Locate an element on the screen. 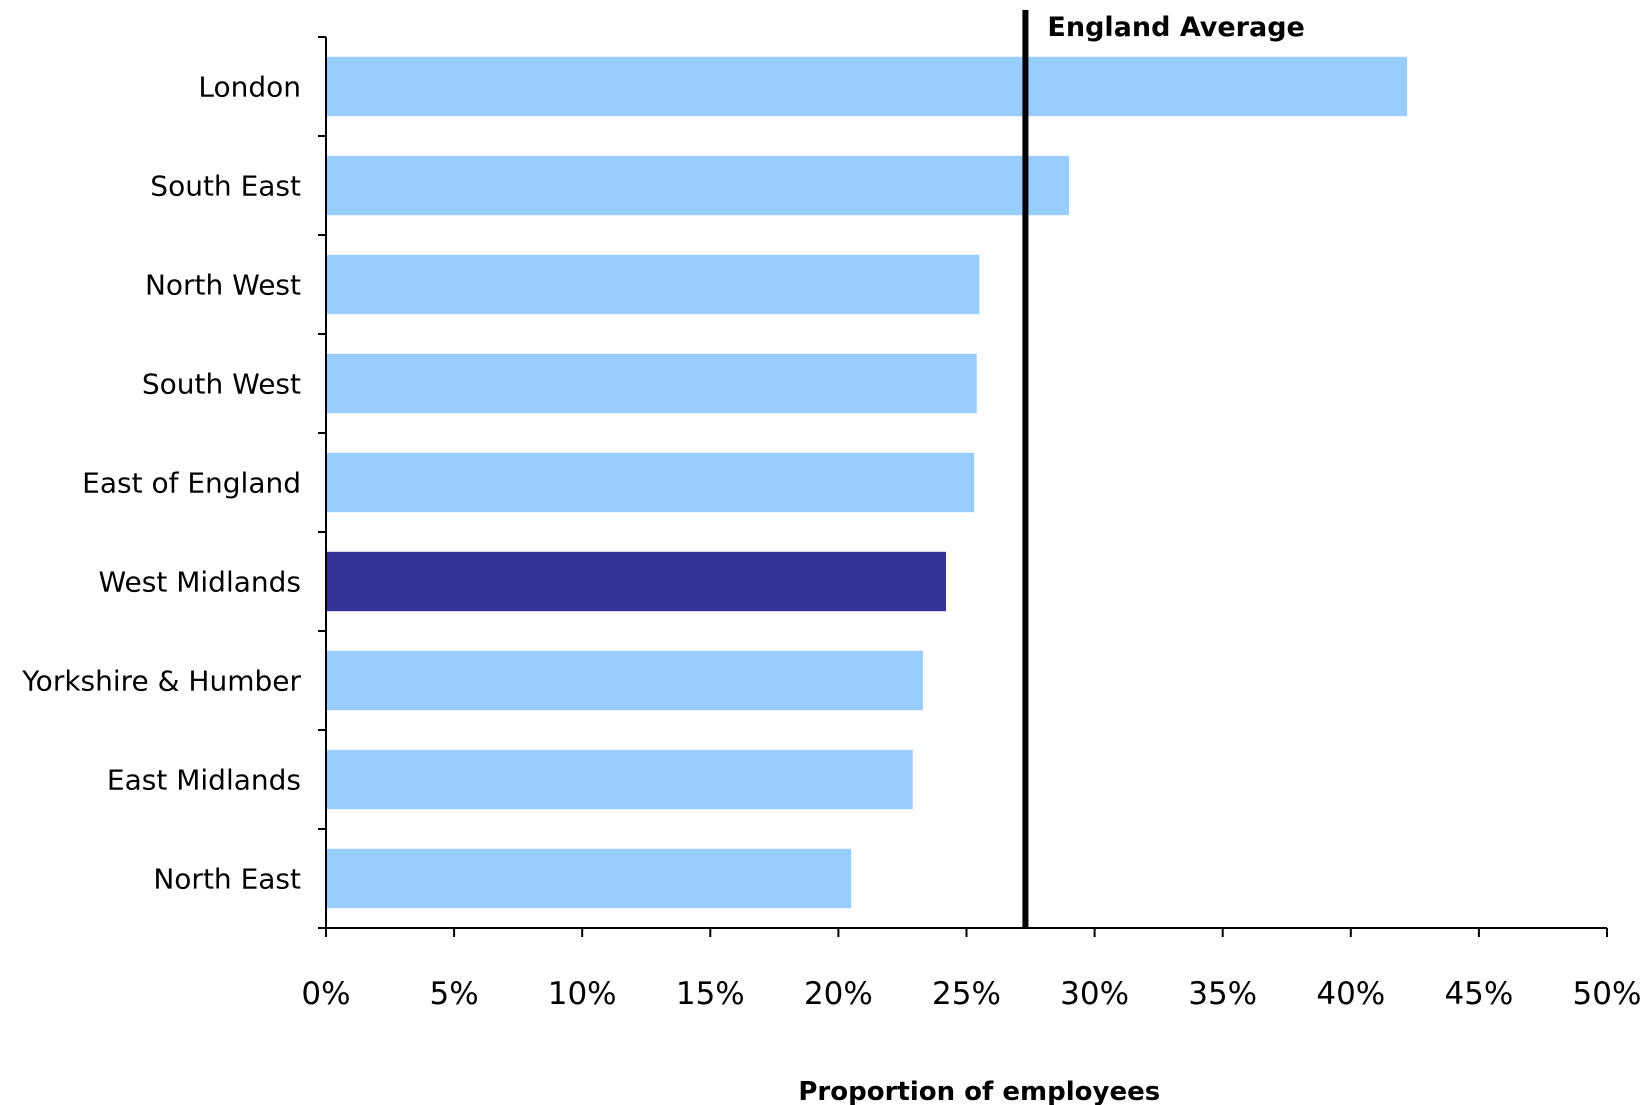  category-label: South East is located at coordinates (225, 186).